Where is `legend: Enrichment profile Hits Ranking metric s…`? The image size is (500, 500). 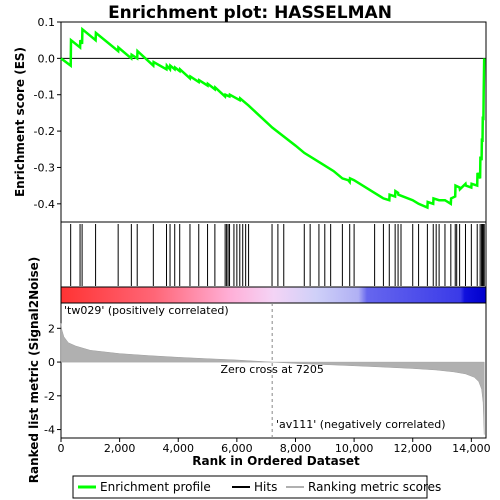 legend: Enrichment profile Hits Ranking metric s… is located at coordinates (256, 487).